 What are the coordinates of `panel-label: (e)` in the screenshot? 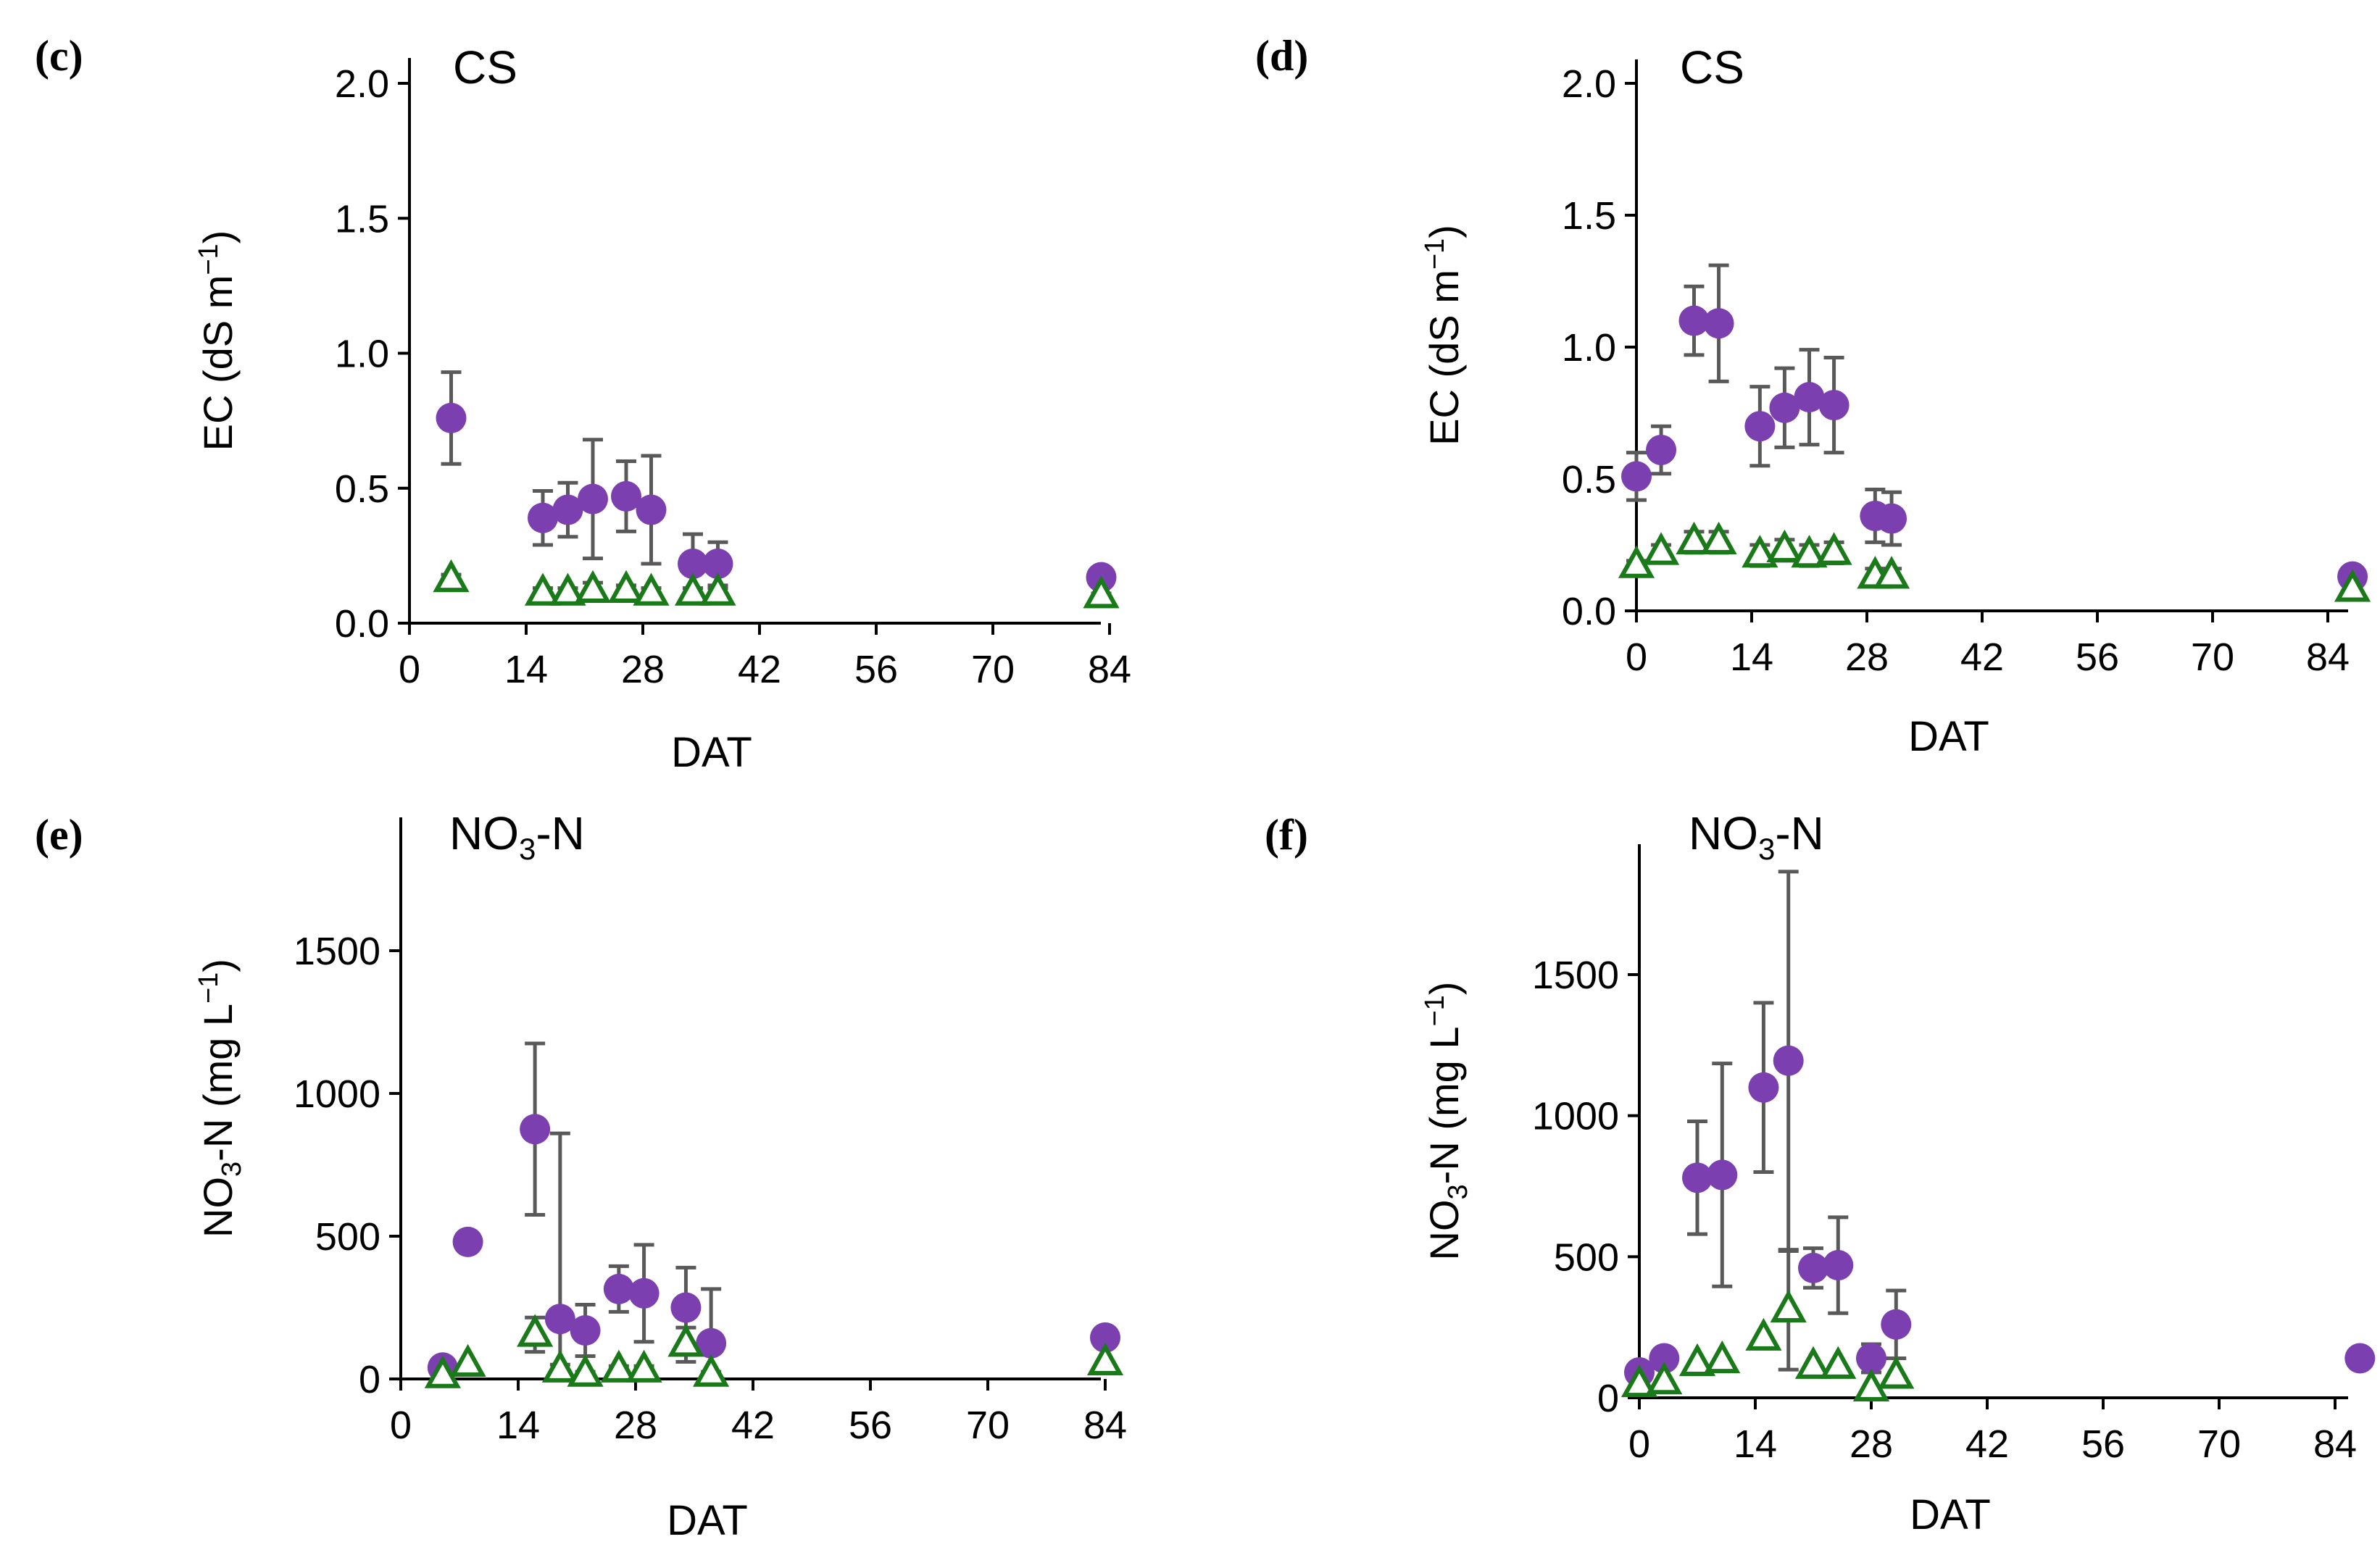 It's located at (59, 835).